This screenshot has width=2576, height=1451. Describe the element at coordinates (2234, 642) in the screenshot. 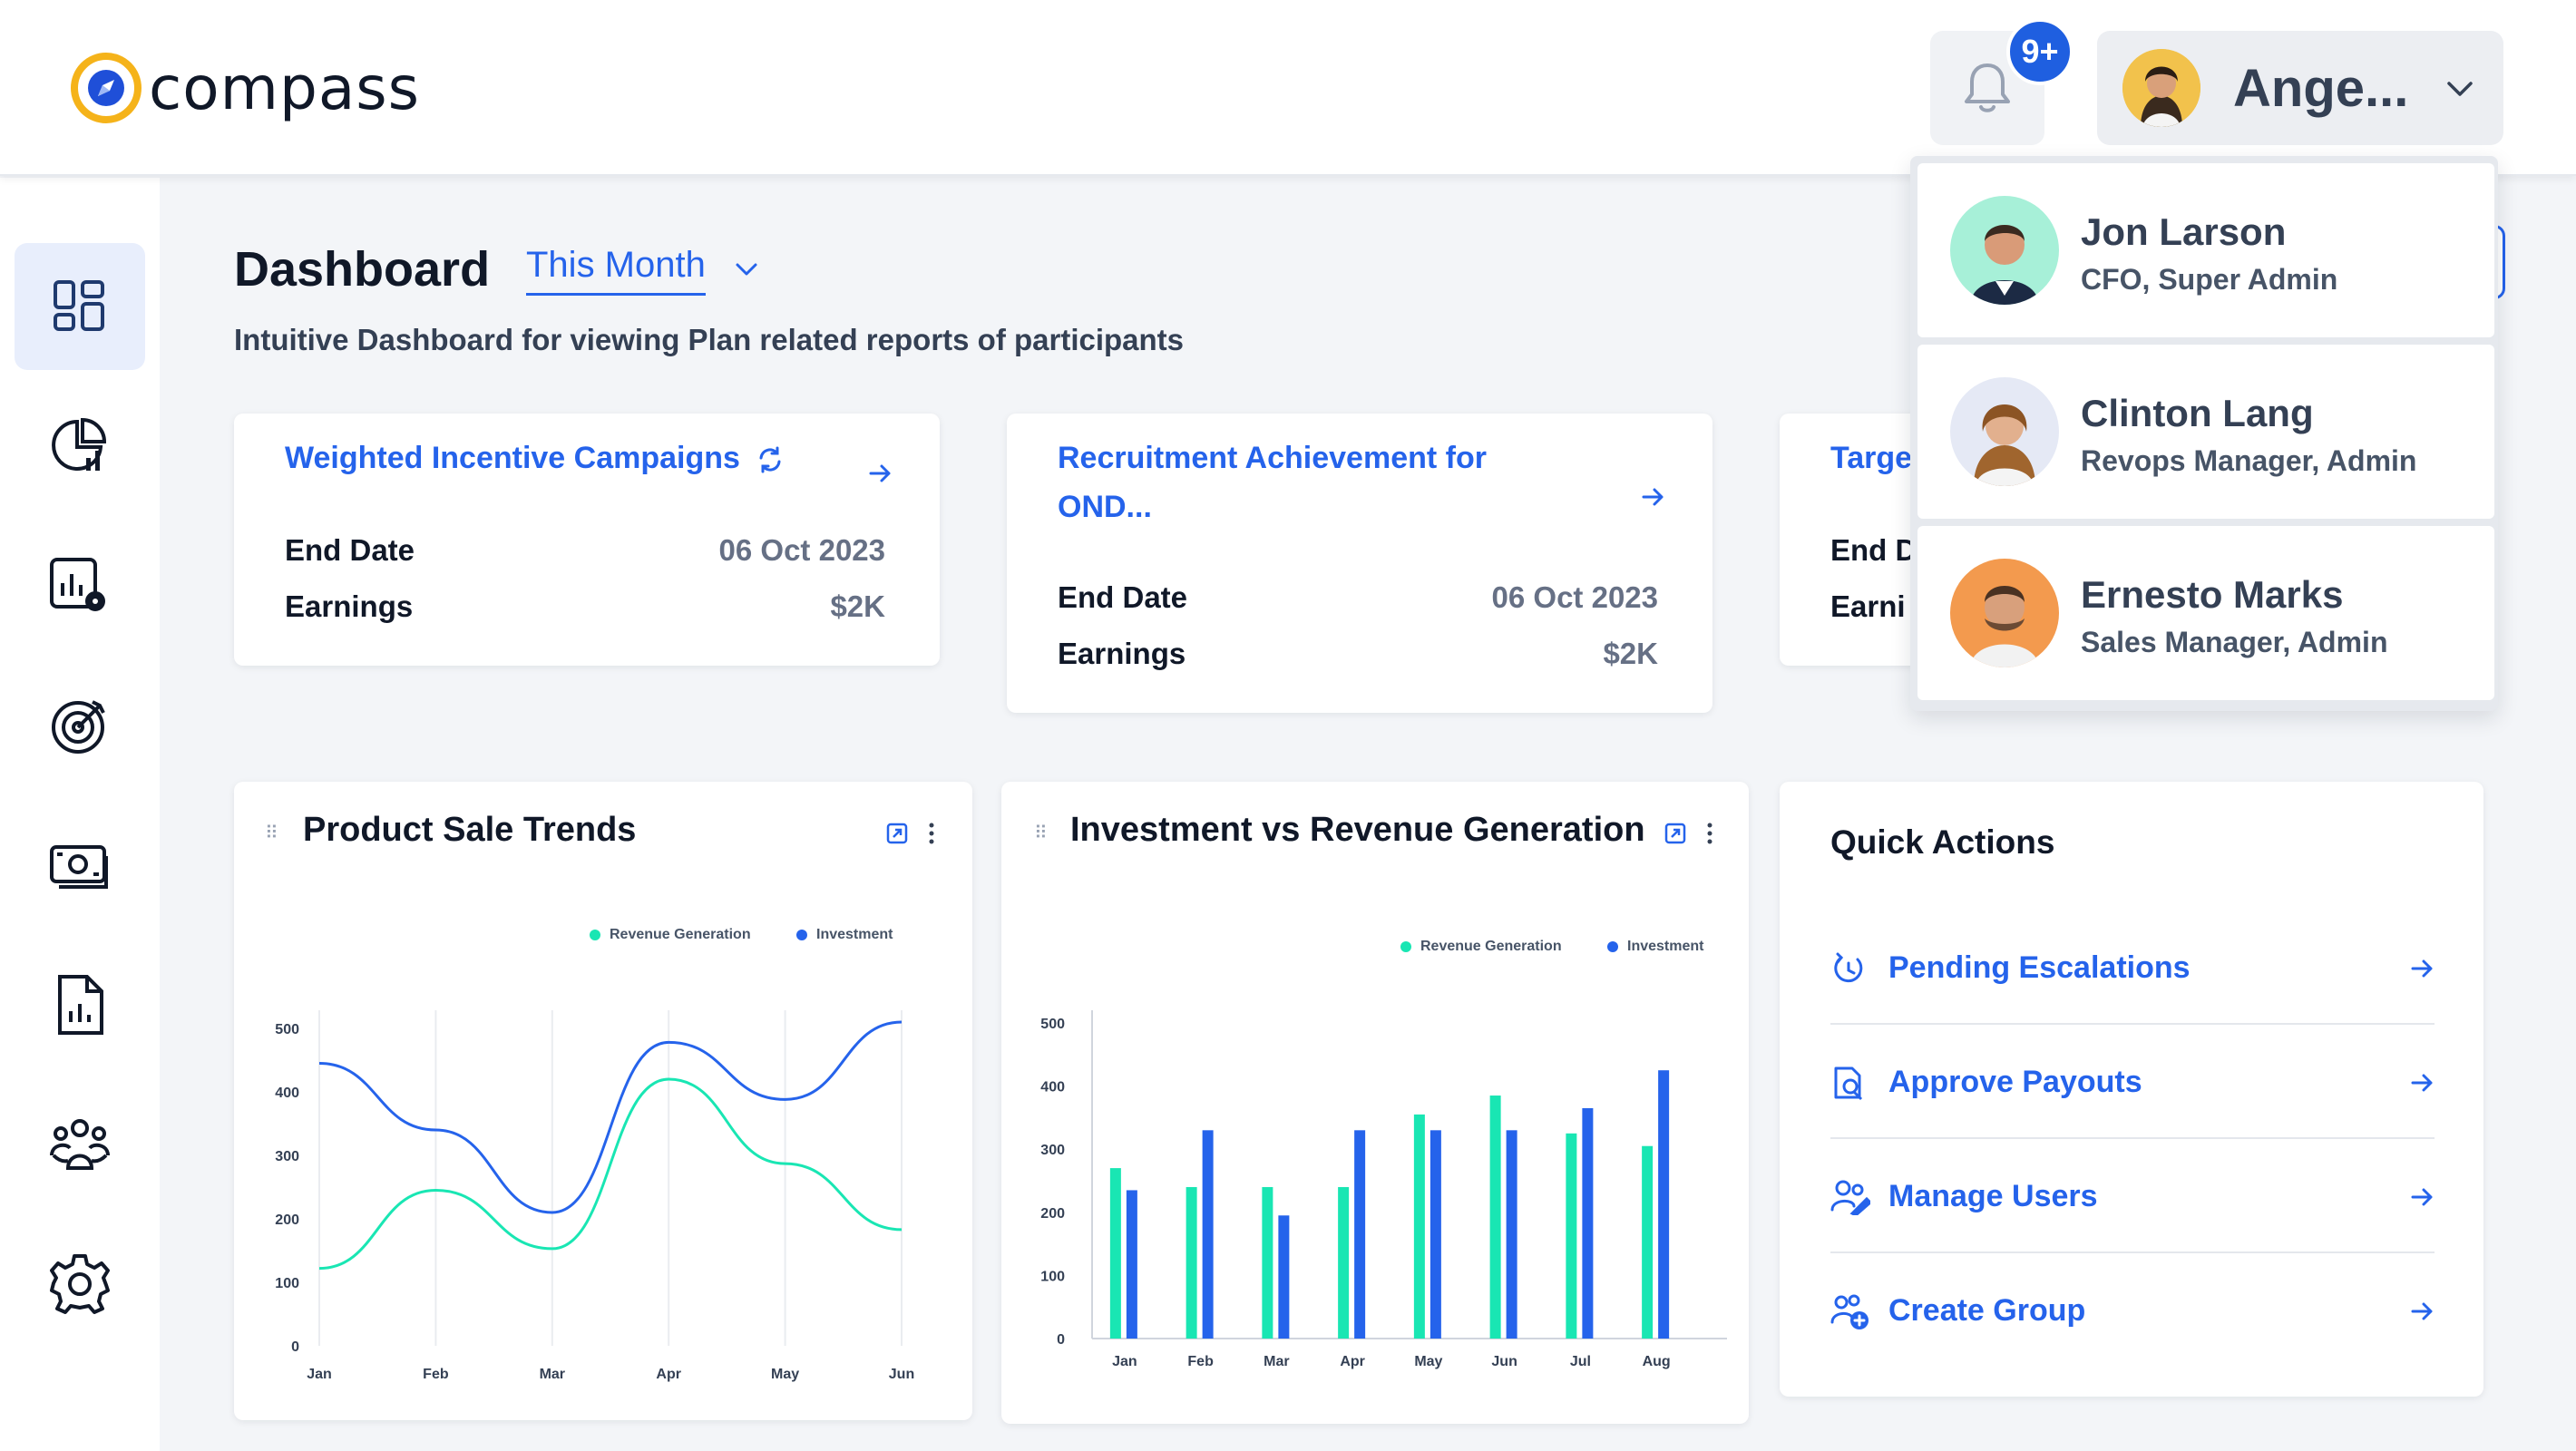

I see `user-option-role: Sales Manager, Admin` at that location.